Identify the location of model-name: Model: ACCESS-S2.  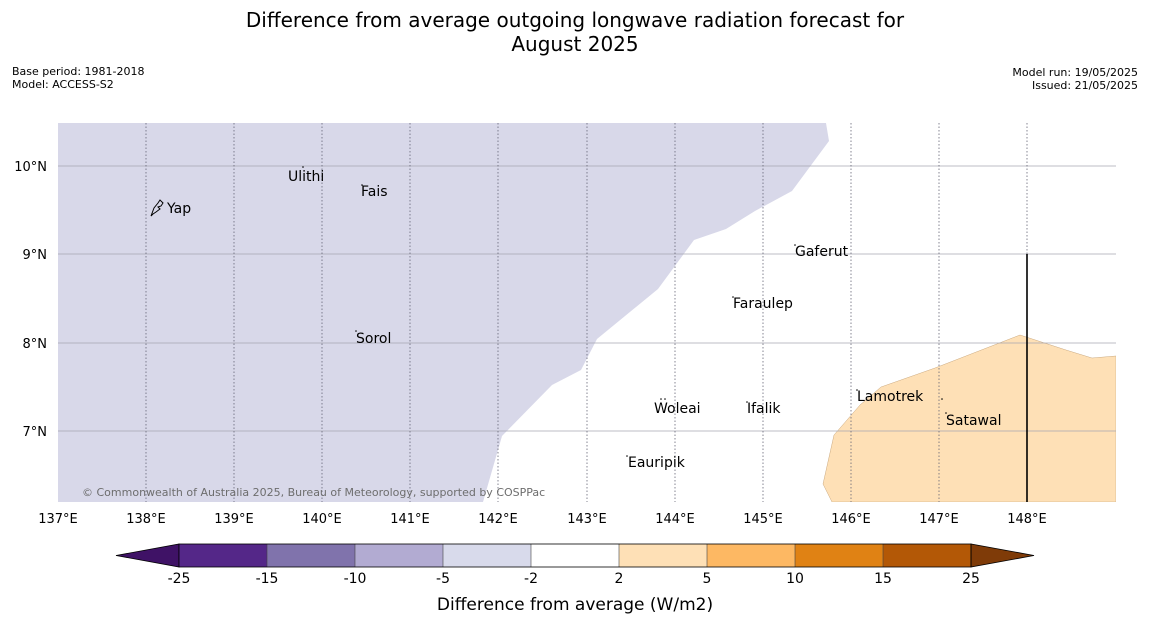
(63, 84).